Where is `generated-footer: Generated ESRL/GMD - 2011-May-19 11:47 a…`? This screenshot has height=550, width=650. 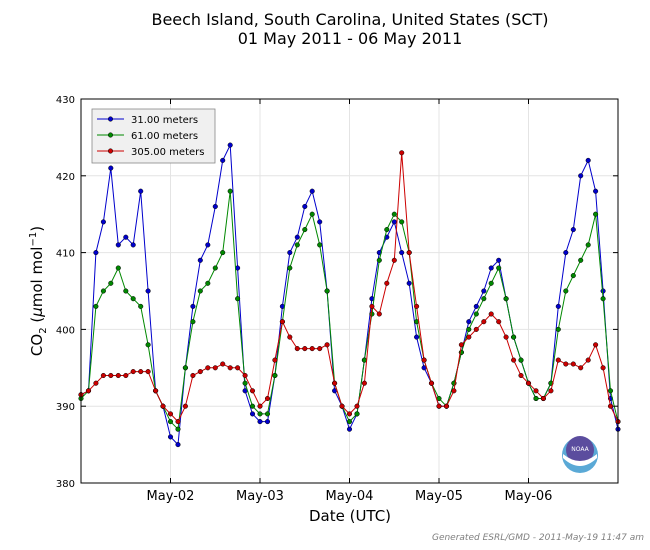
generated-footer: Generated ESRL/GMD - 2011-May-19 11:47 a… is located at coordinates (537, 538).